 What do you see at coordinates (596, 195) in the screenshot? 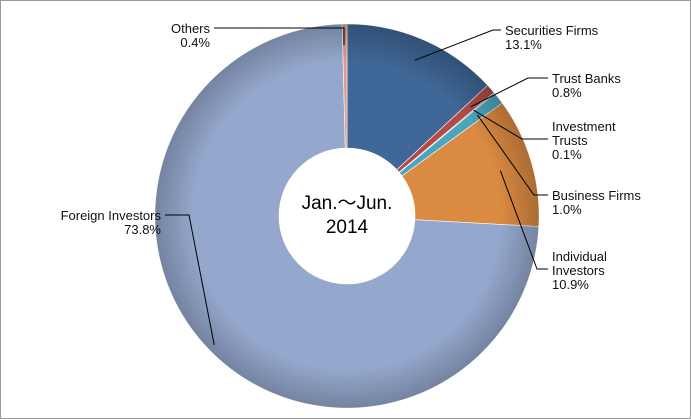
I see `label-name-business-firms: Business Firms` at bounding box center [596, 195].